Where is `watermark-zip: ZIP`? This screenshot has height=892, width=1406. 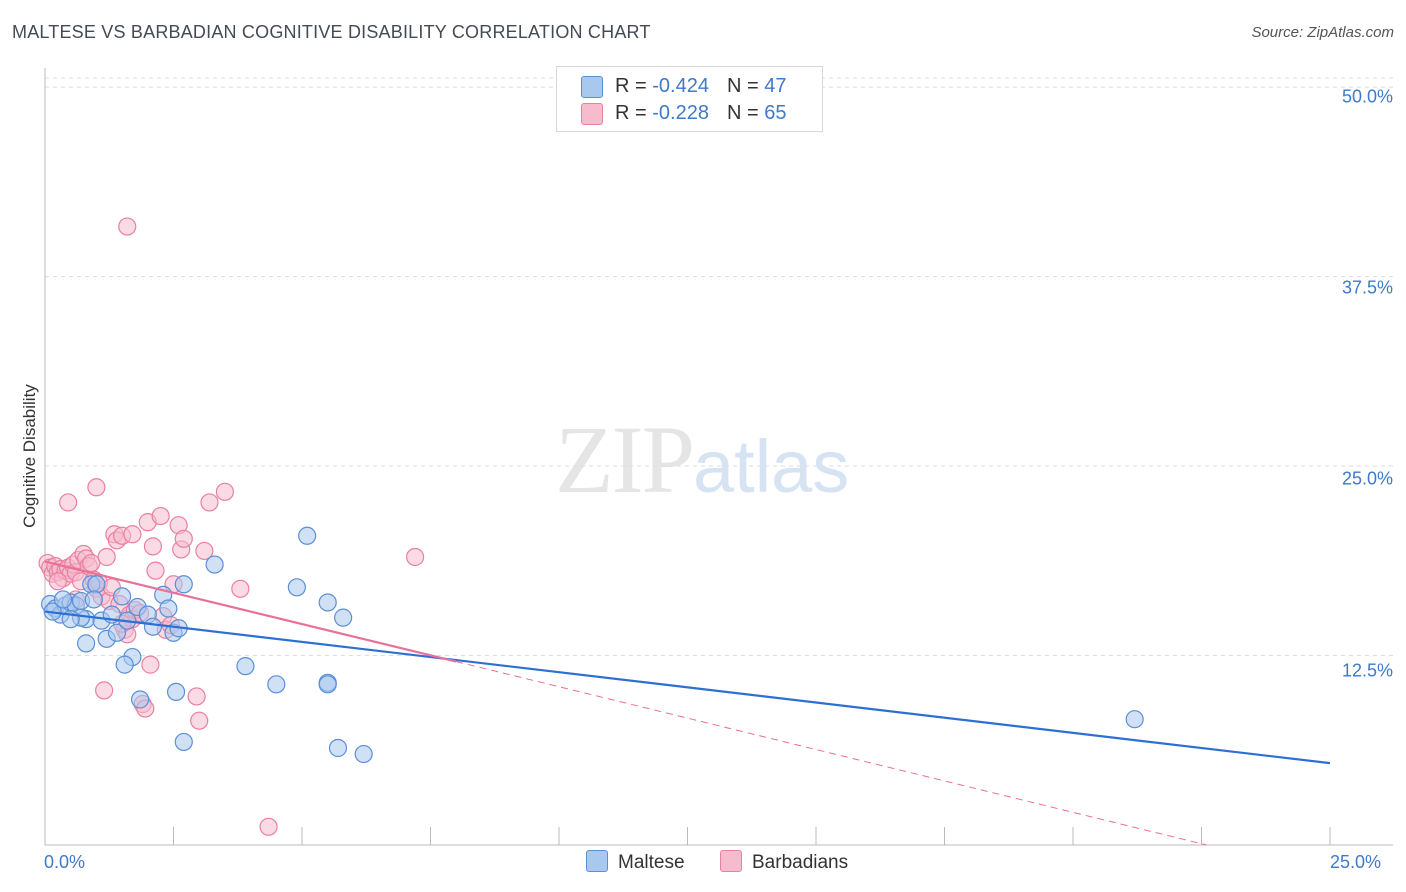 watermark-zip: ZIP is located at coordinates (625, 459).